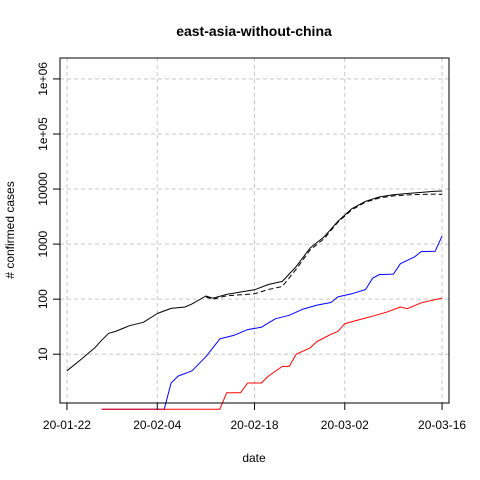 The height and width of the screenshot is (480, 480). I want to click on x-tick-label: 20-02-18, so click(254, 425).